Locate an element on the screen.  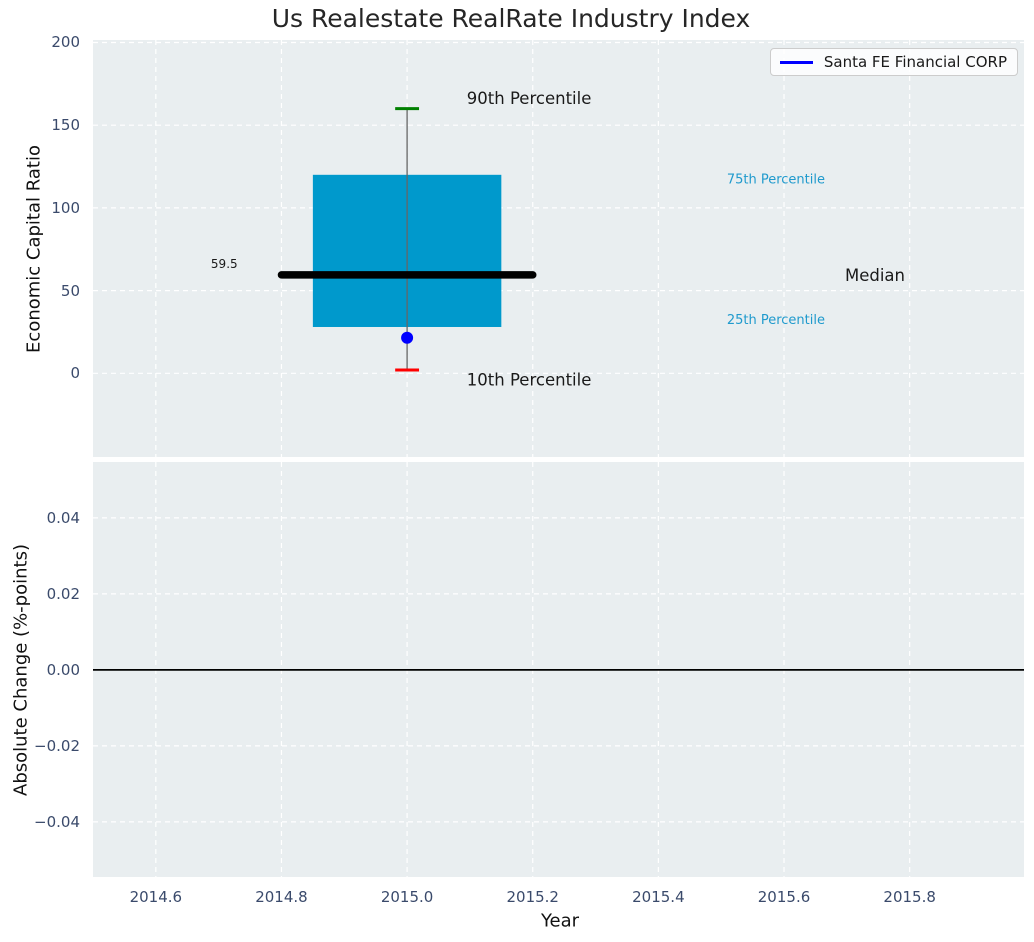
y-tick-label-bottom: −0.04 is located at coordinates (57, 821).